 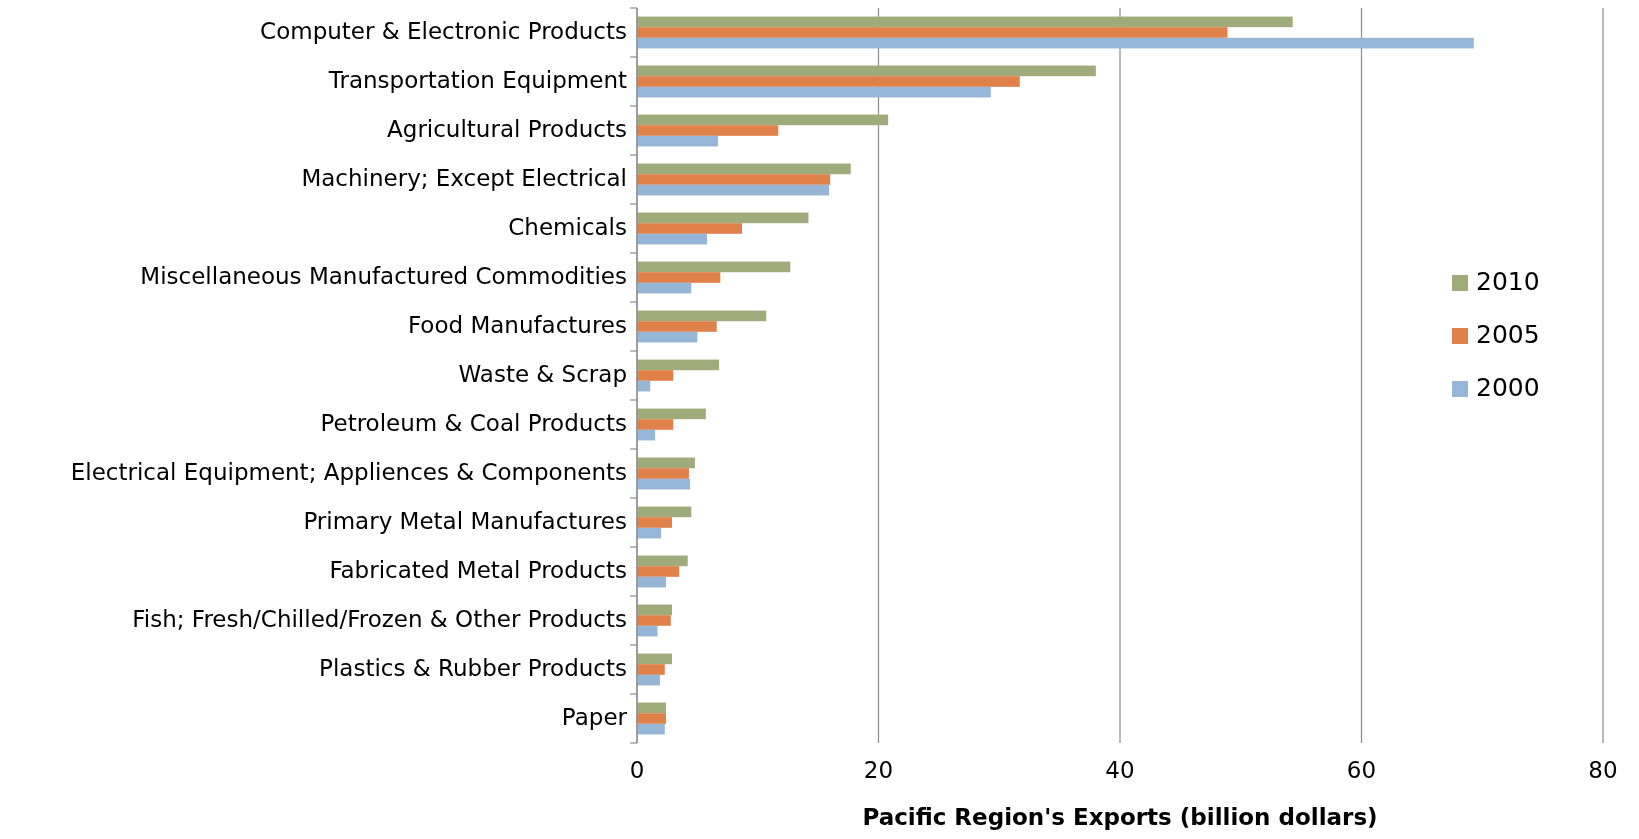 What do you see at coordinates (1508, 281) in the screenshot?
I see `legend-label: 2010` at bounding box center [1508, 281].